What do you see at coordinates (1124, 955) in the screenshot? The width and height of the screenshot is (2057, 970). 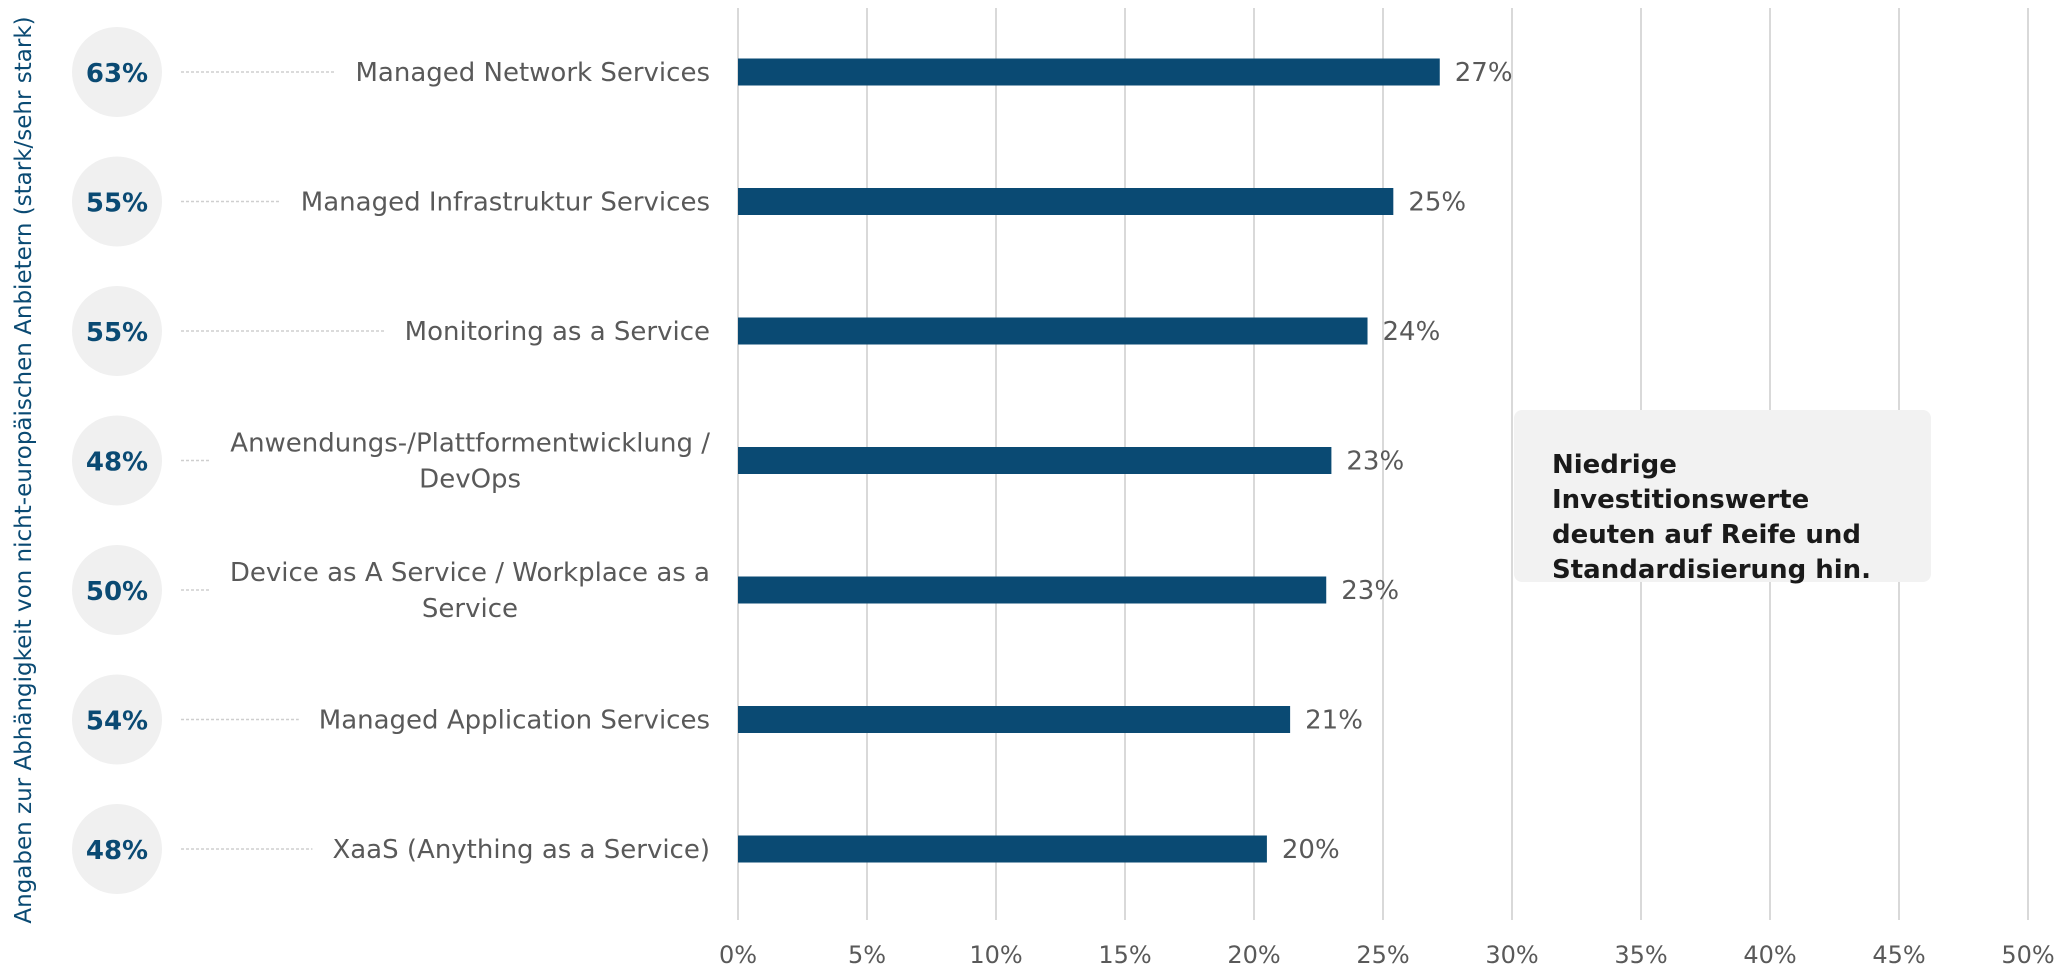 I see `x-tick-label: 15%` at bounding box center [1124, 955].